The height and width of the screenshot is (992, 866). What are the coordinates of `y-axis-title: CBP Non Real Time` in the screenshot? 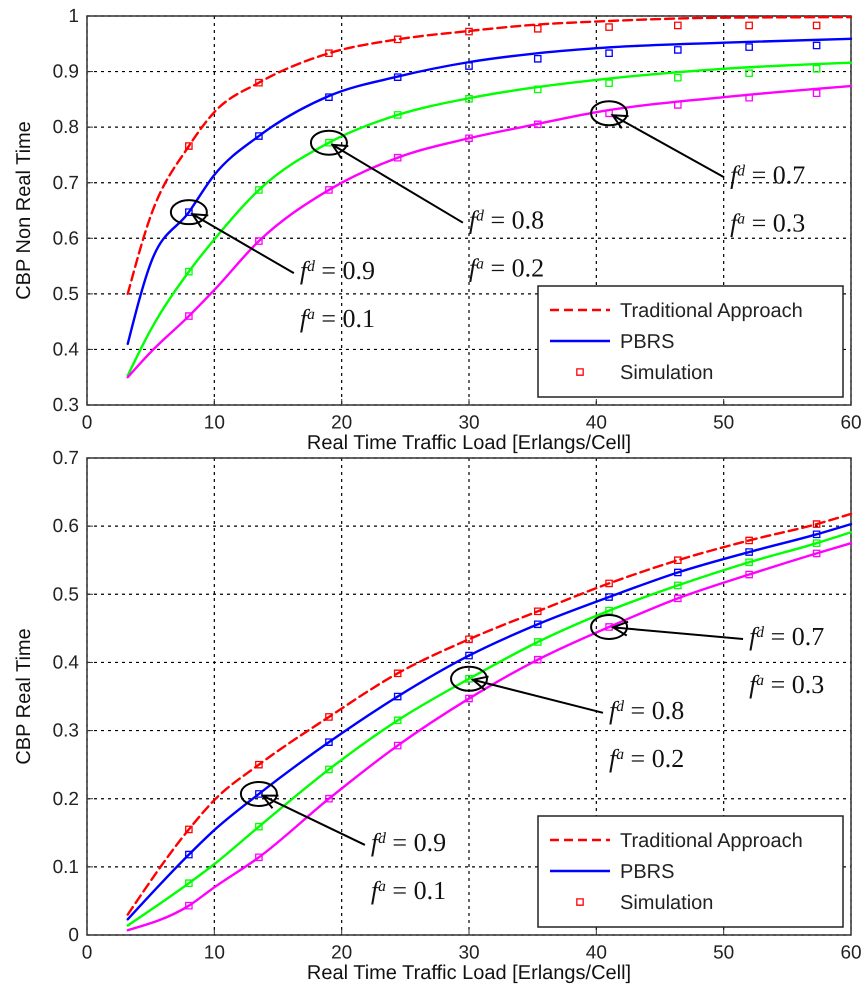 It's located at (24, 210).